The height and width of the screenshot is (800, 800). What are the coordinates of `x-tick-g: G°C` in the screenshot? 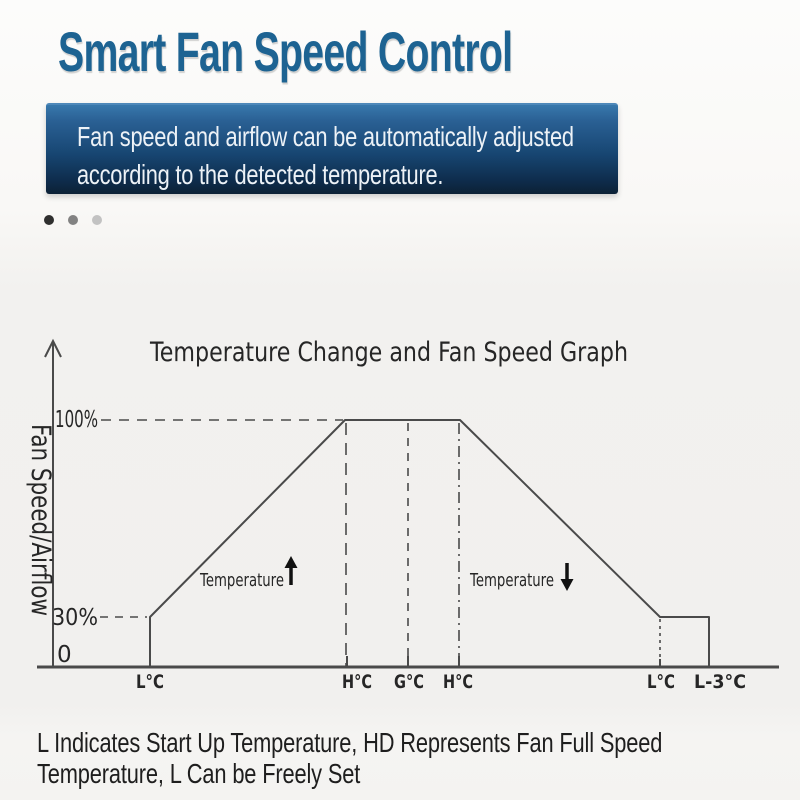 It's located at (409, 682).